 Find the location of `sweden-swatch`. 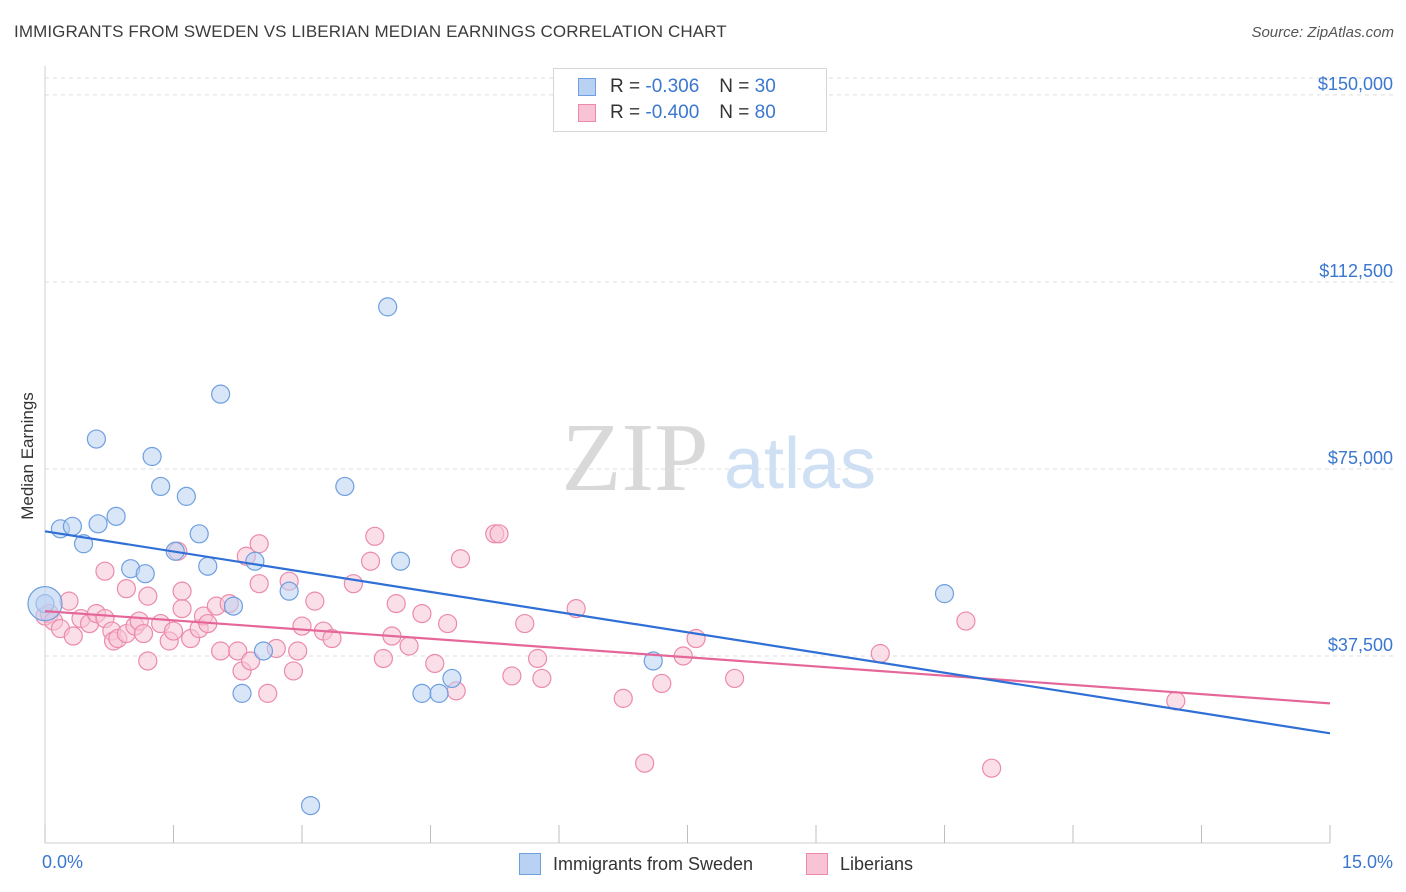

sweden-swatch is located at coordinates (587, 87).